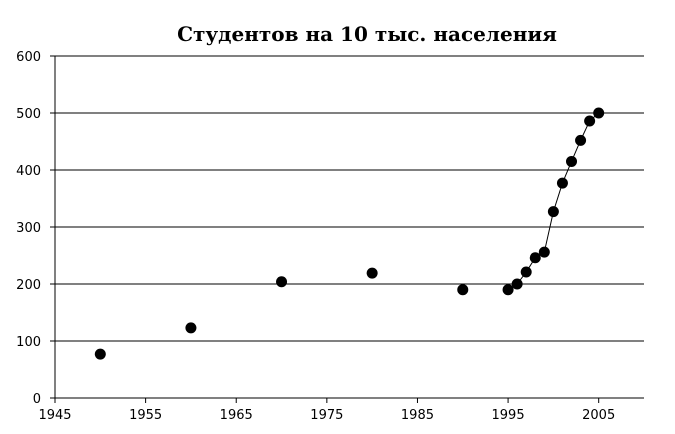 The height and width of the screenshot is (434, 675). I want to click on data-point-1980, so click(372, 273).